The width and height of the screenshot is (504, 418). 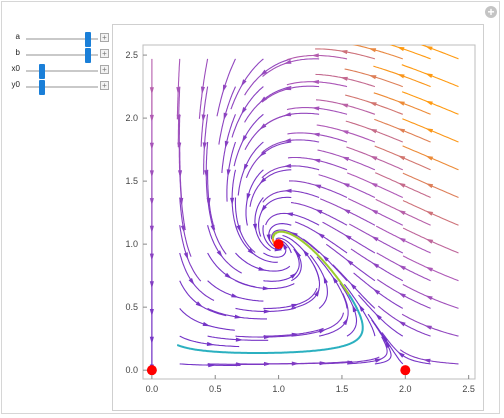 What do you see at coordinates (104, 85) in the screenshot?
I see `plus-button-y0: +` at bounding box center [104, 85].